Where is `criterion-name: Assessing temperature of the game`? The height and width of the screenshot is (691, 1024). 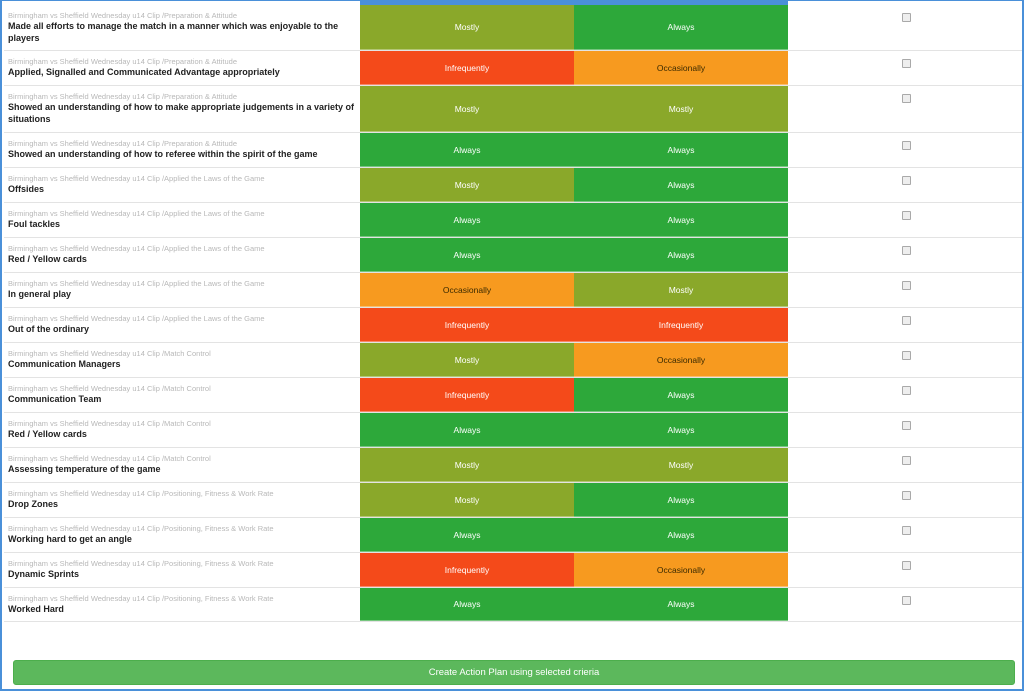 criterion-name: Assessing temperature of the game is located at coordinates (84, 469).